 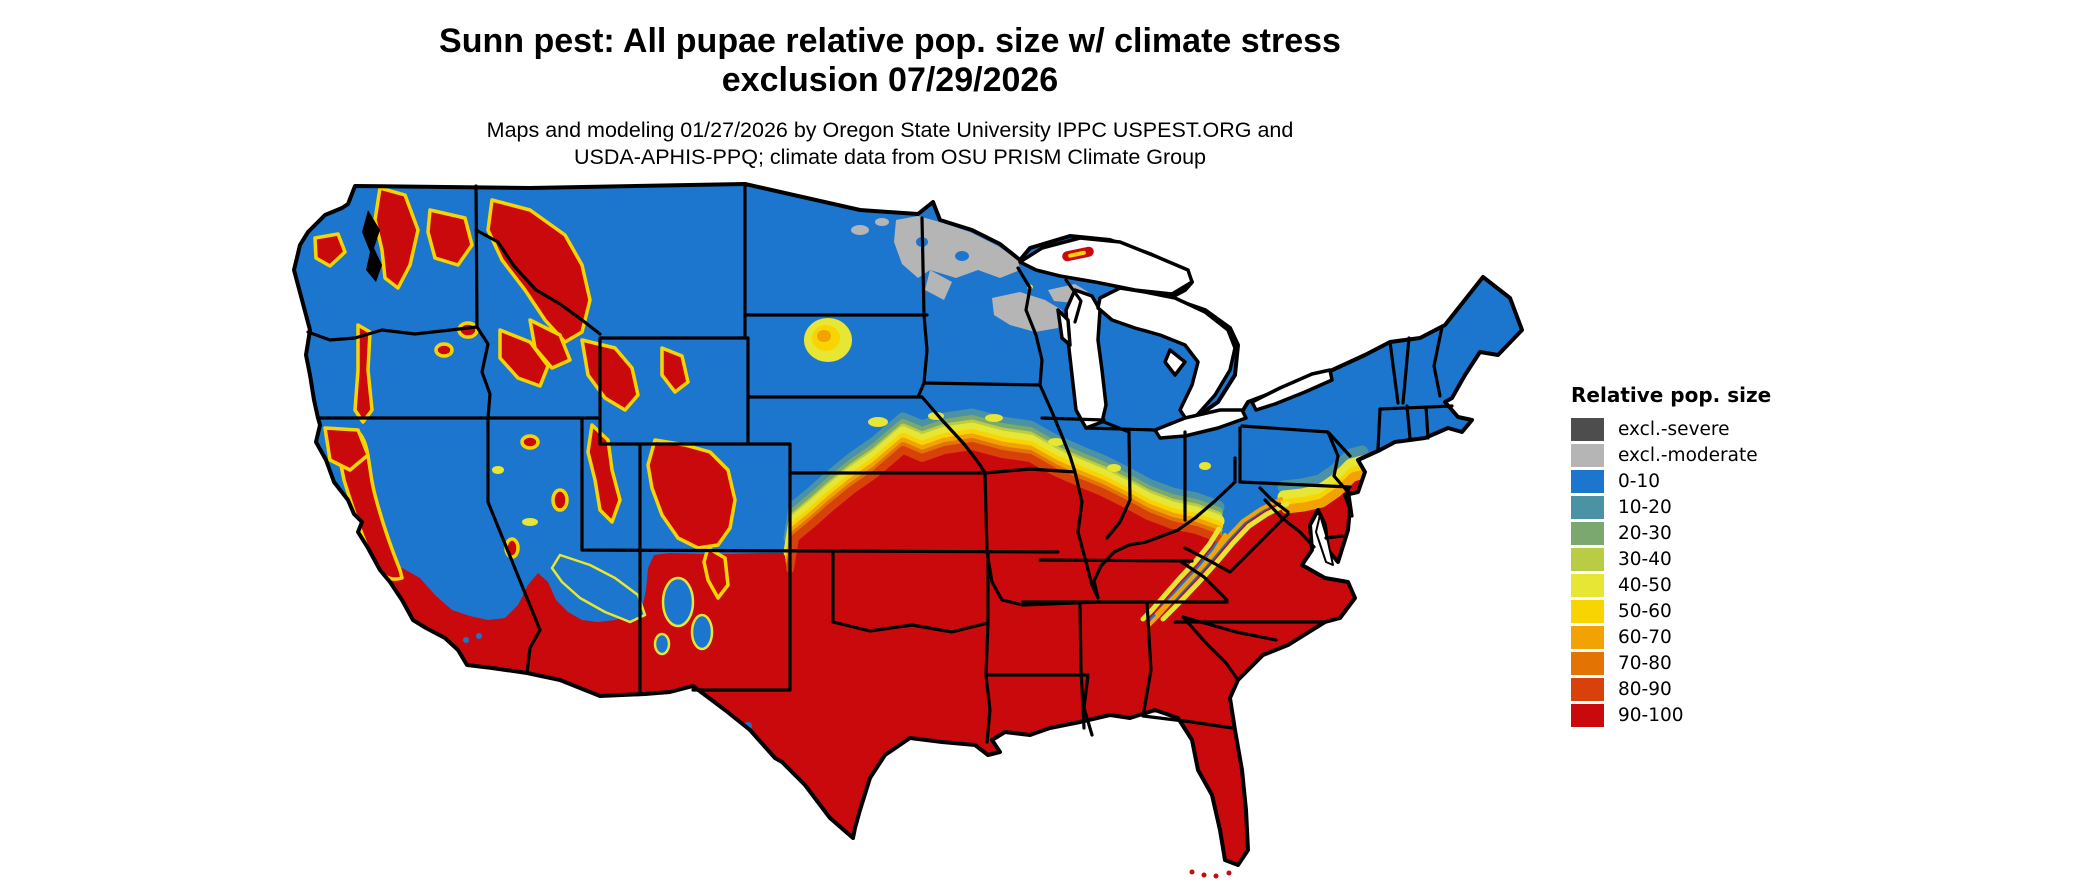 What do you see at coordinates (1688, 455) in the screenshot?
I see `legend-label: excl.-moderate` at bounding box center [1688, 455].